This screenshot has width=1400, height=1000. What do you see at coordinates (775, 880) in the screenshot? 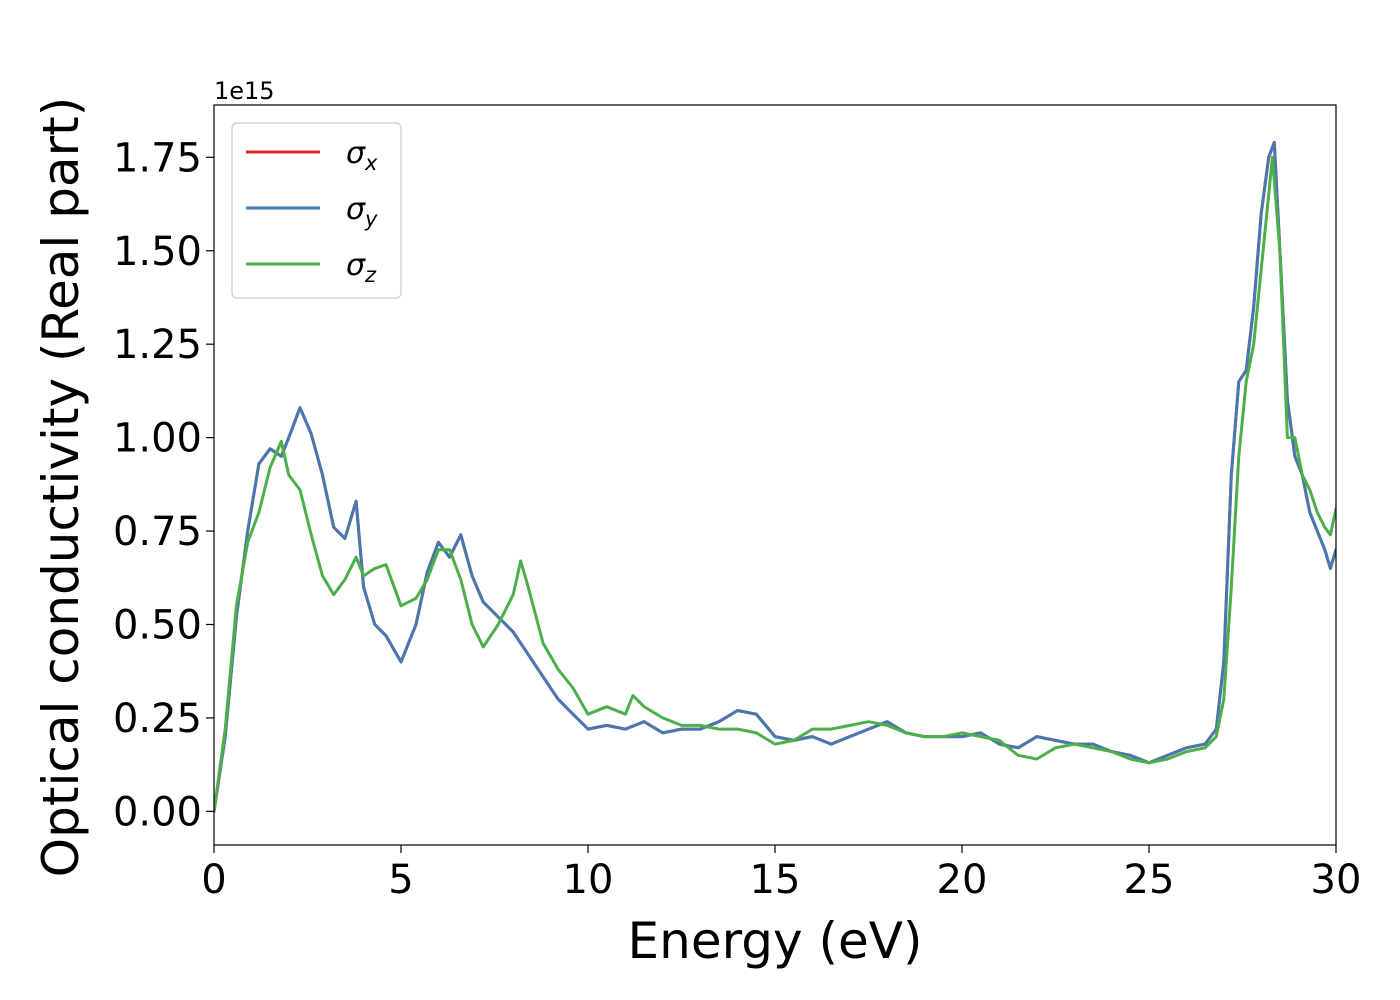
I see `x-tick-label: 15` at bounding box center [775, 880].